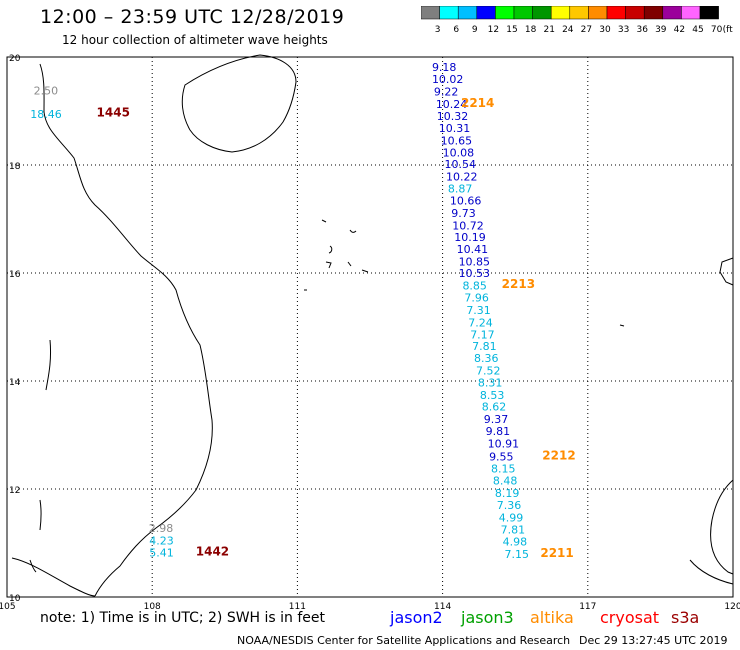 Image resolution: width=740 pixels, height=650 pixels. I want to click on wave-height-label: 4.98, so click(515, 542).